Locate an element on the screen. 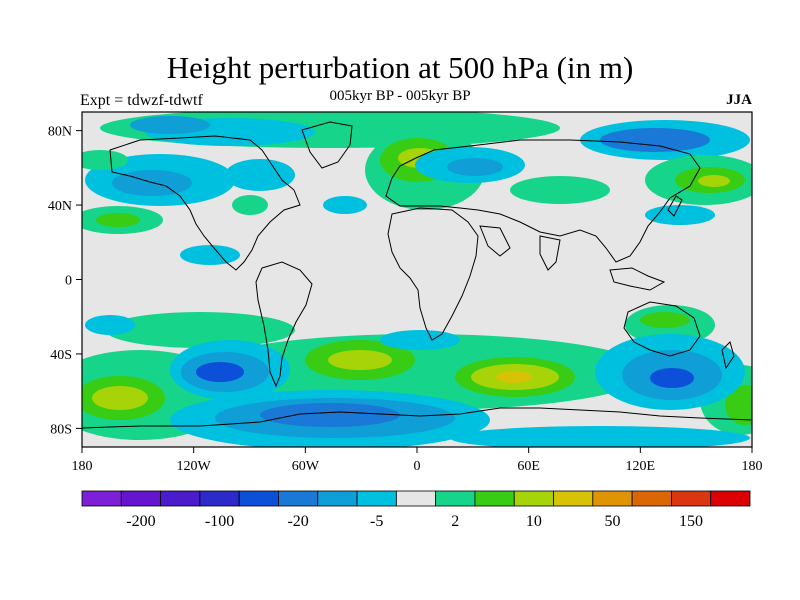 Image resolution: width=800 pixels, height=600 pixels. longitude-ticks: 180 120W 60W 0 60E 120E 180 is located at coordinates (417, 460).